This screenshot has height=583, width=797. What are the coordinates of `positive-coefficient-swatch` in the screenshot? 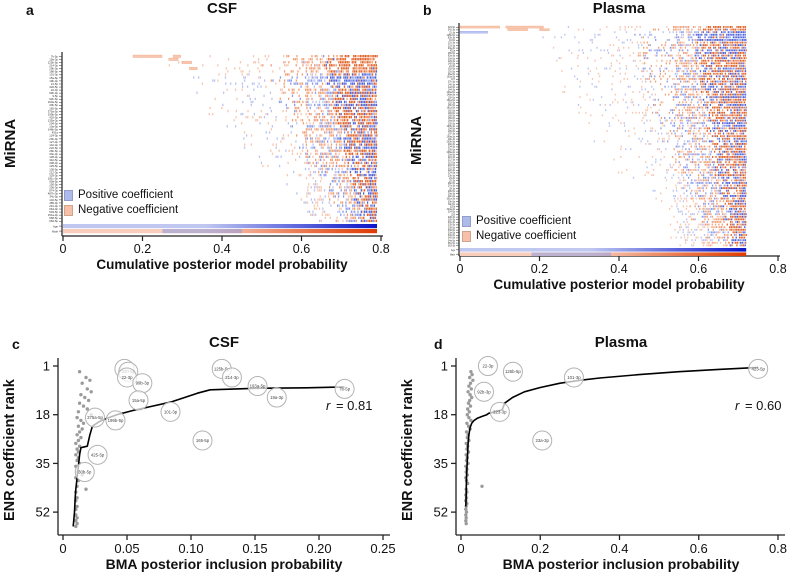 It's located at (68, 195).